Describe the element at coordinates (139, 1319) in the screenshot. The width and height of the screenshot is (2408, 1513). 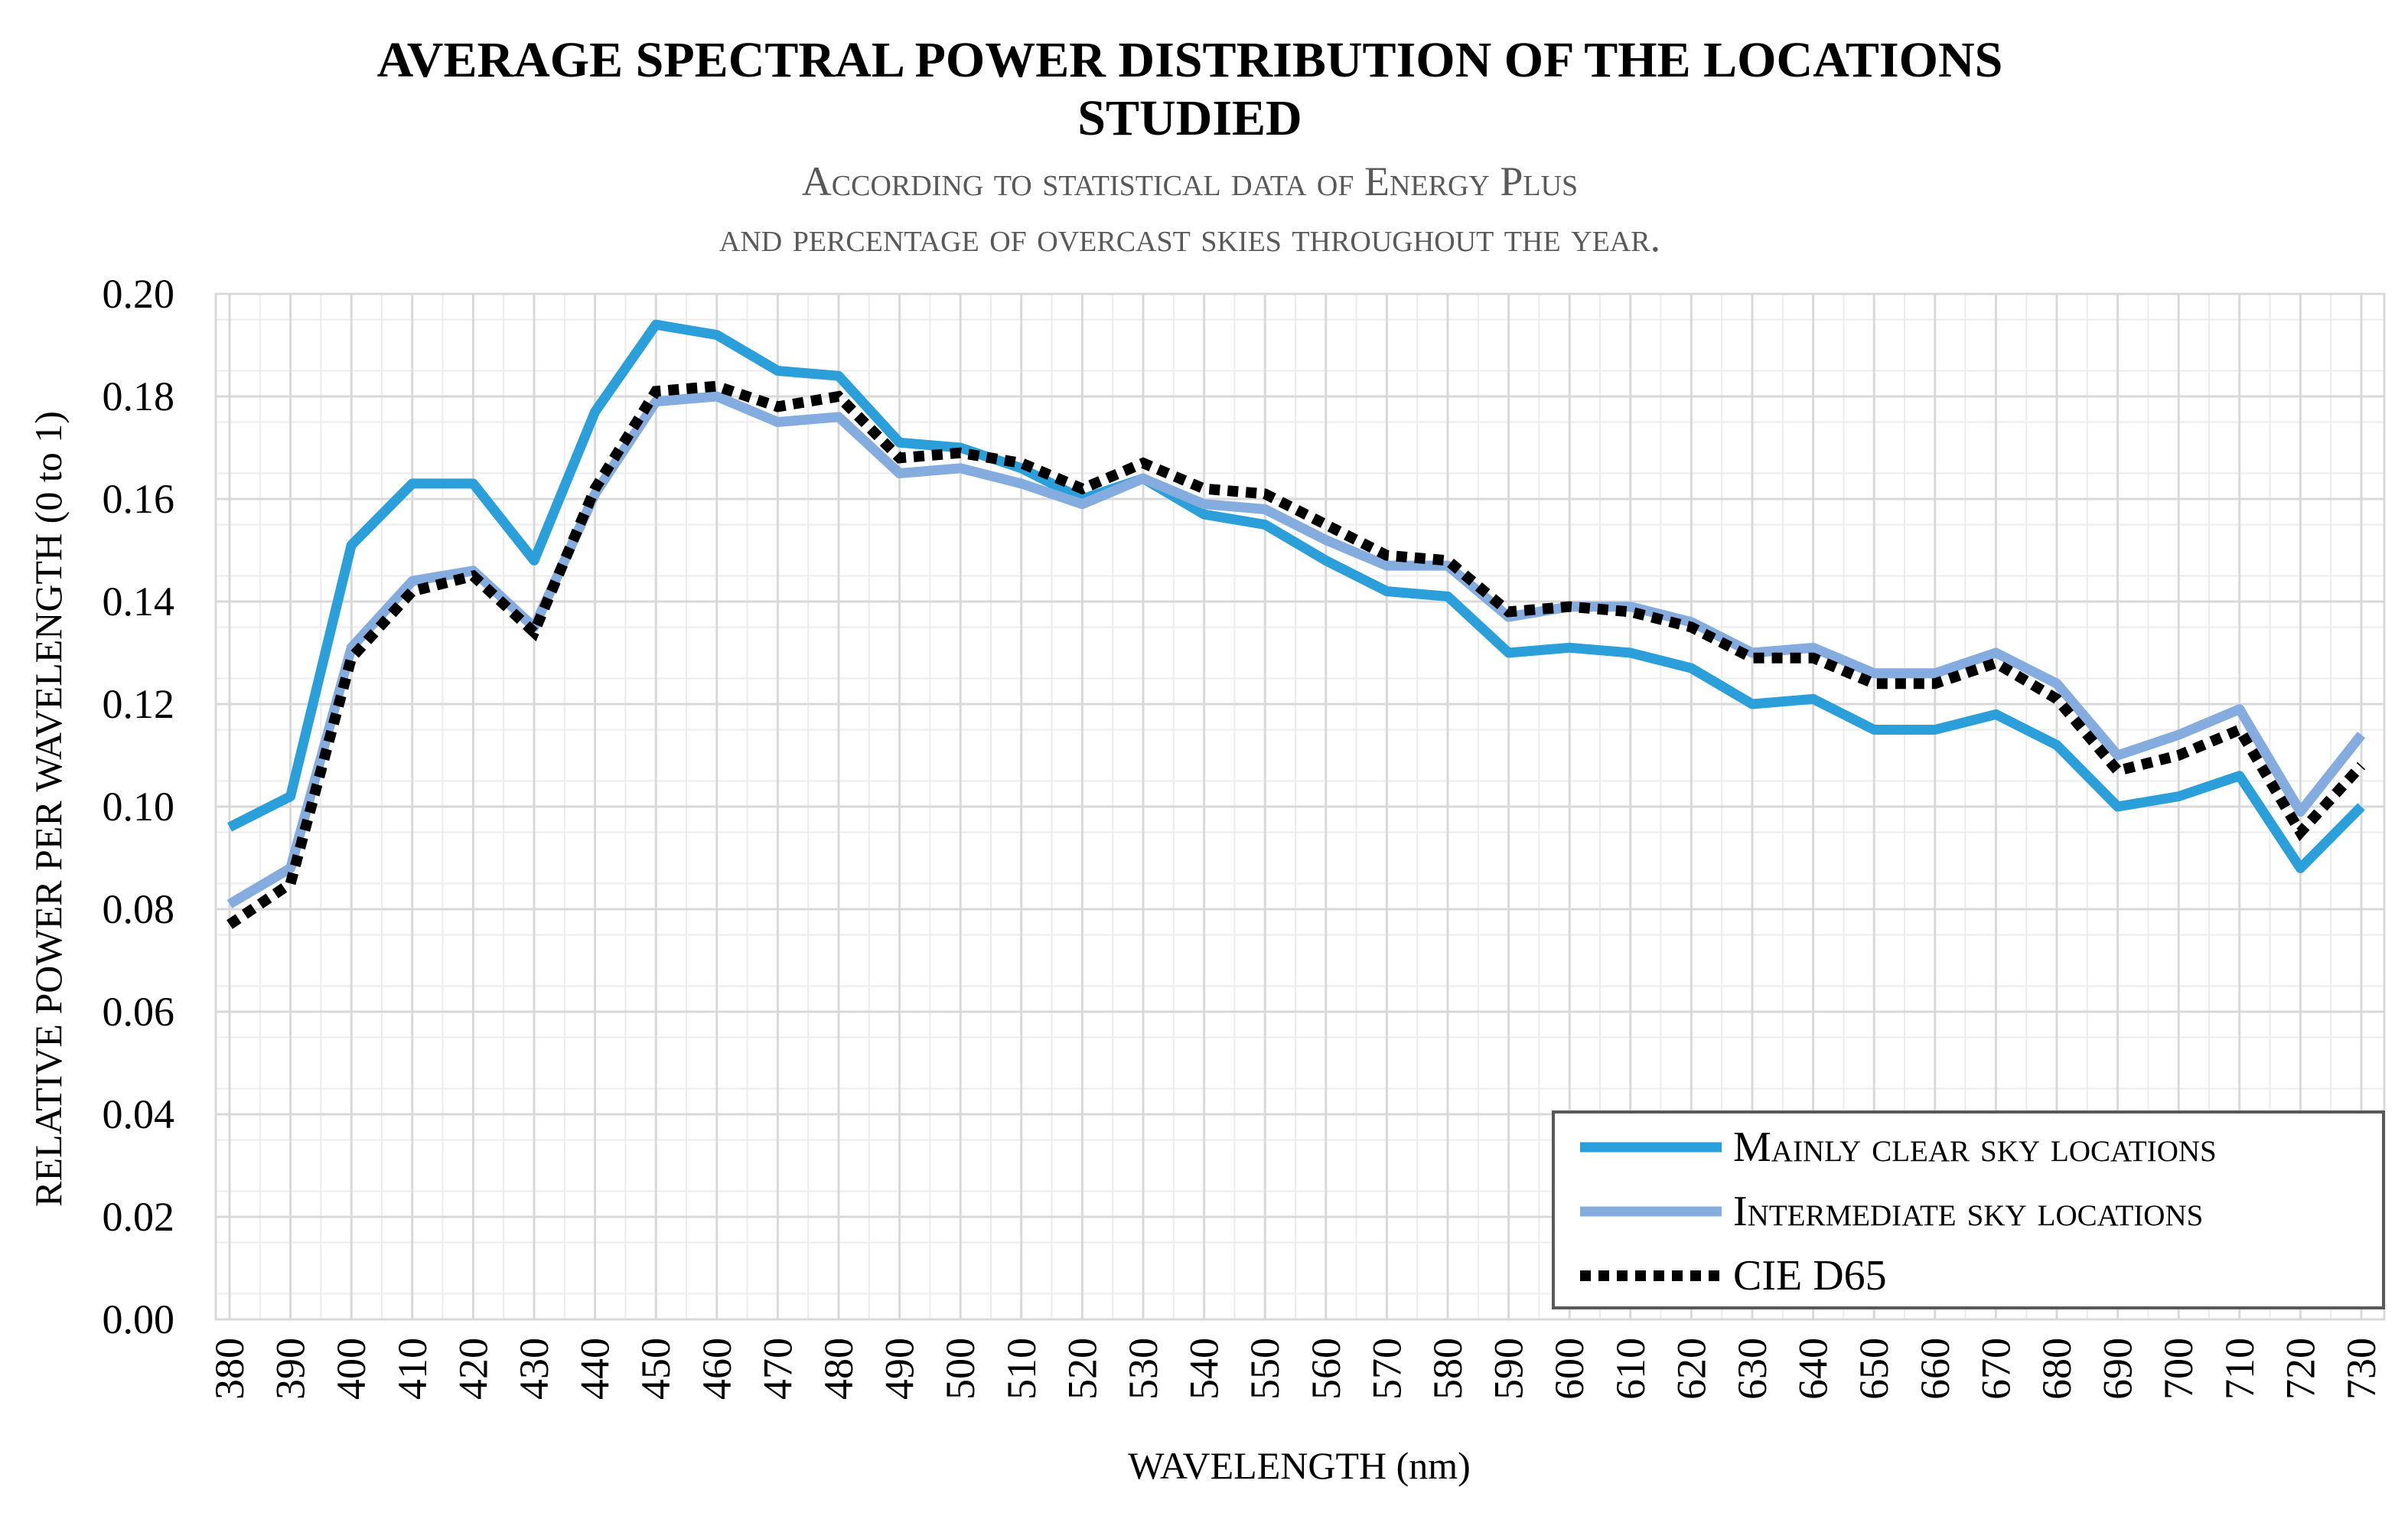
I see `y-tick-label: 0.00` at that location.